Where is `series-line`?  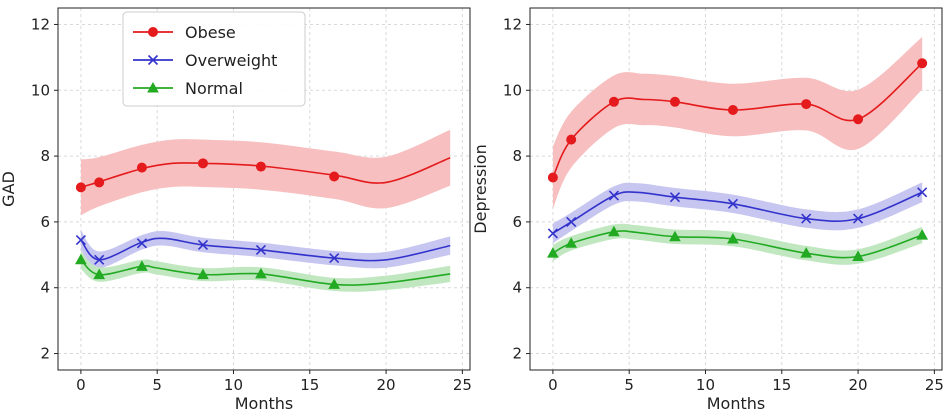
series-line is located at coordinates (737, 120).